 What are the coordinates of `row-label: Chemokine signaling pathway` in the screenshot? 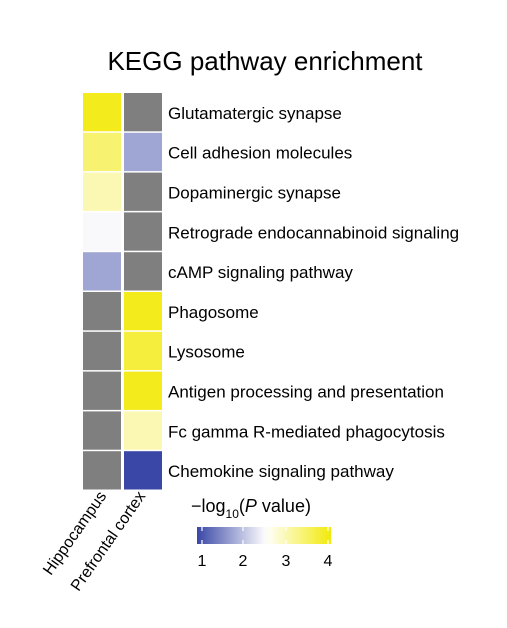 It's located at (281, 471).